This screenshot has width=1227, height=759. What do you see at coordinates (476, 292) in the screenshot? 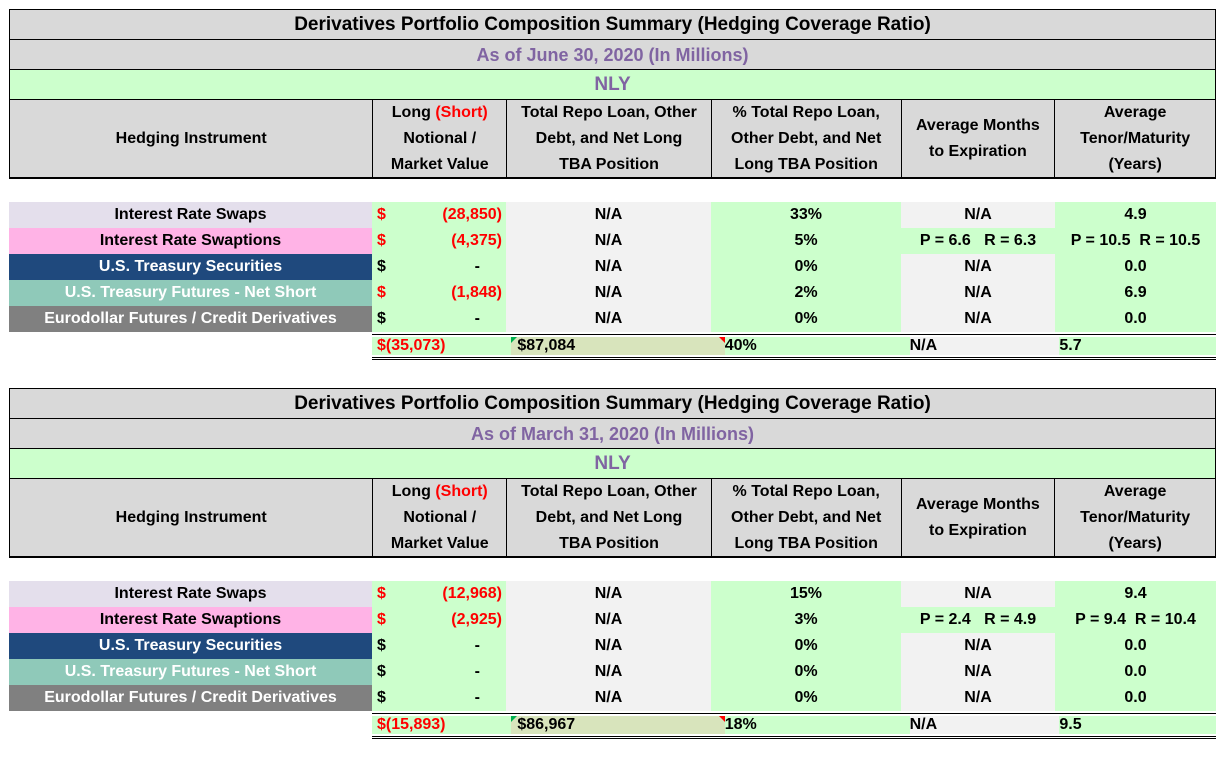
I see `notional-value: (1,848)` at bounding box center [476, 292].